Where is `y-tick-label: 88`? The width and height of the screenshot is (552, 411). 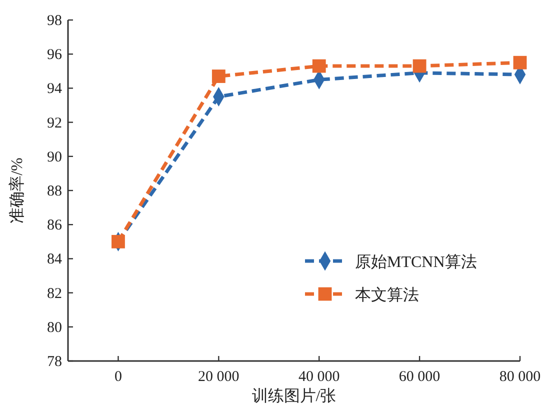
y-tick-label: 88 is located at coordinates (54, 192).